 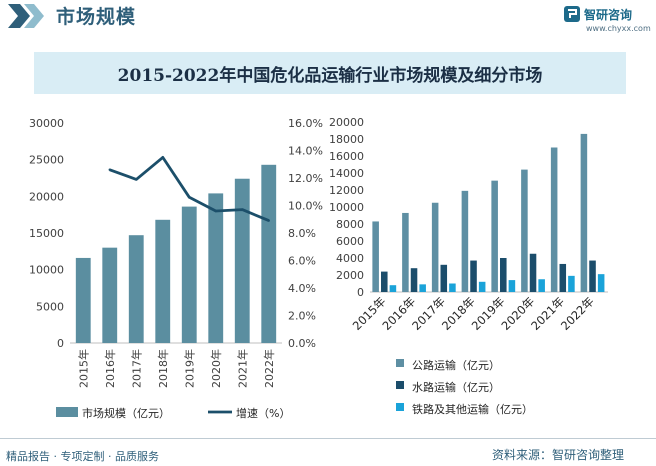 I want to click on legend-swatch-water, so click(x=400, y=385).